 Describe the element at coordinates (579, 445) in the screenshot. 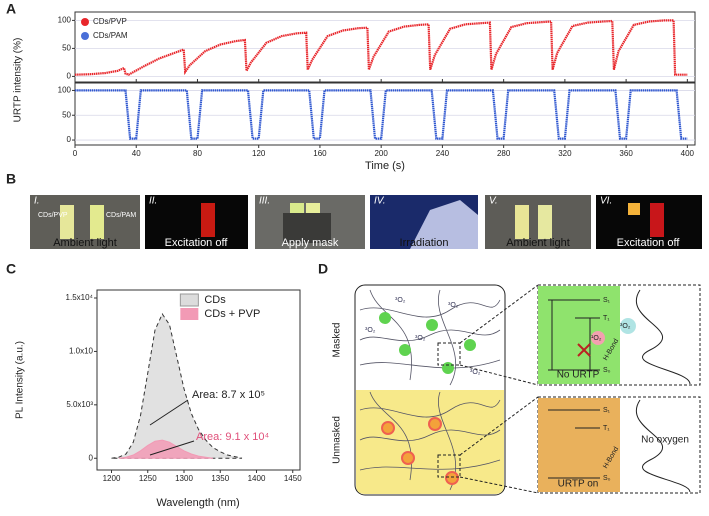

I see `cd-box` at that location.